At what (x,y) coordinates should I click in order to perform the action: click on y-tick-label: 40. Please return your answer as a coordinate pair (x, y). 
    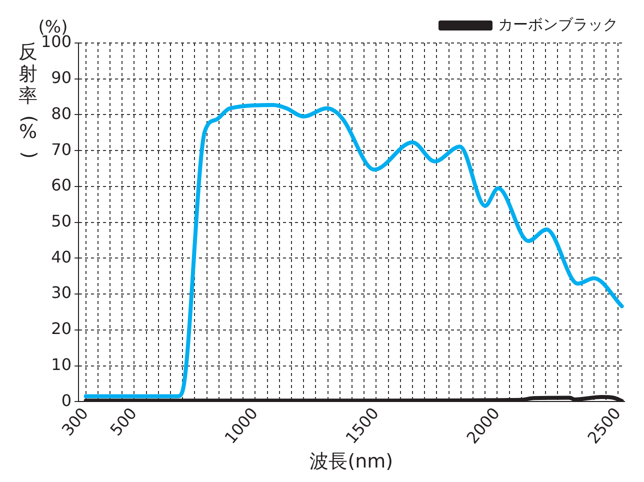
    Looking at the image, I should click on (61, 256).